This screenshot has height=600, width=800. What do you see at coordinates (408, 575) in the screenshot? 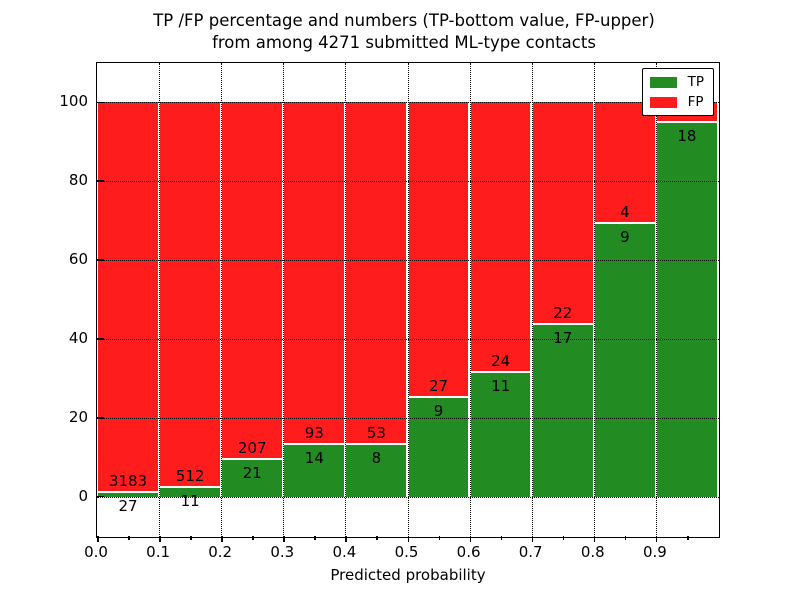
I see `x-axis-label: Predicted probability` at bounding box center [408, 575].